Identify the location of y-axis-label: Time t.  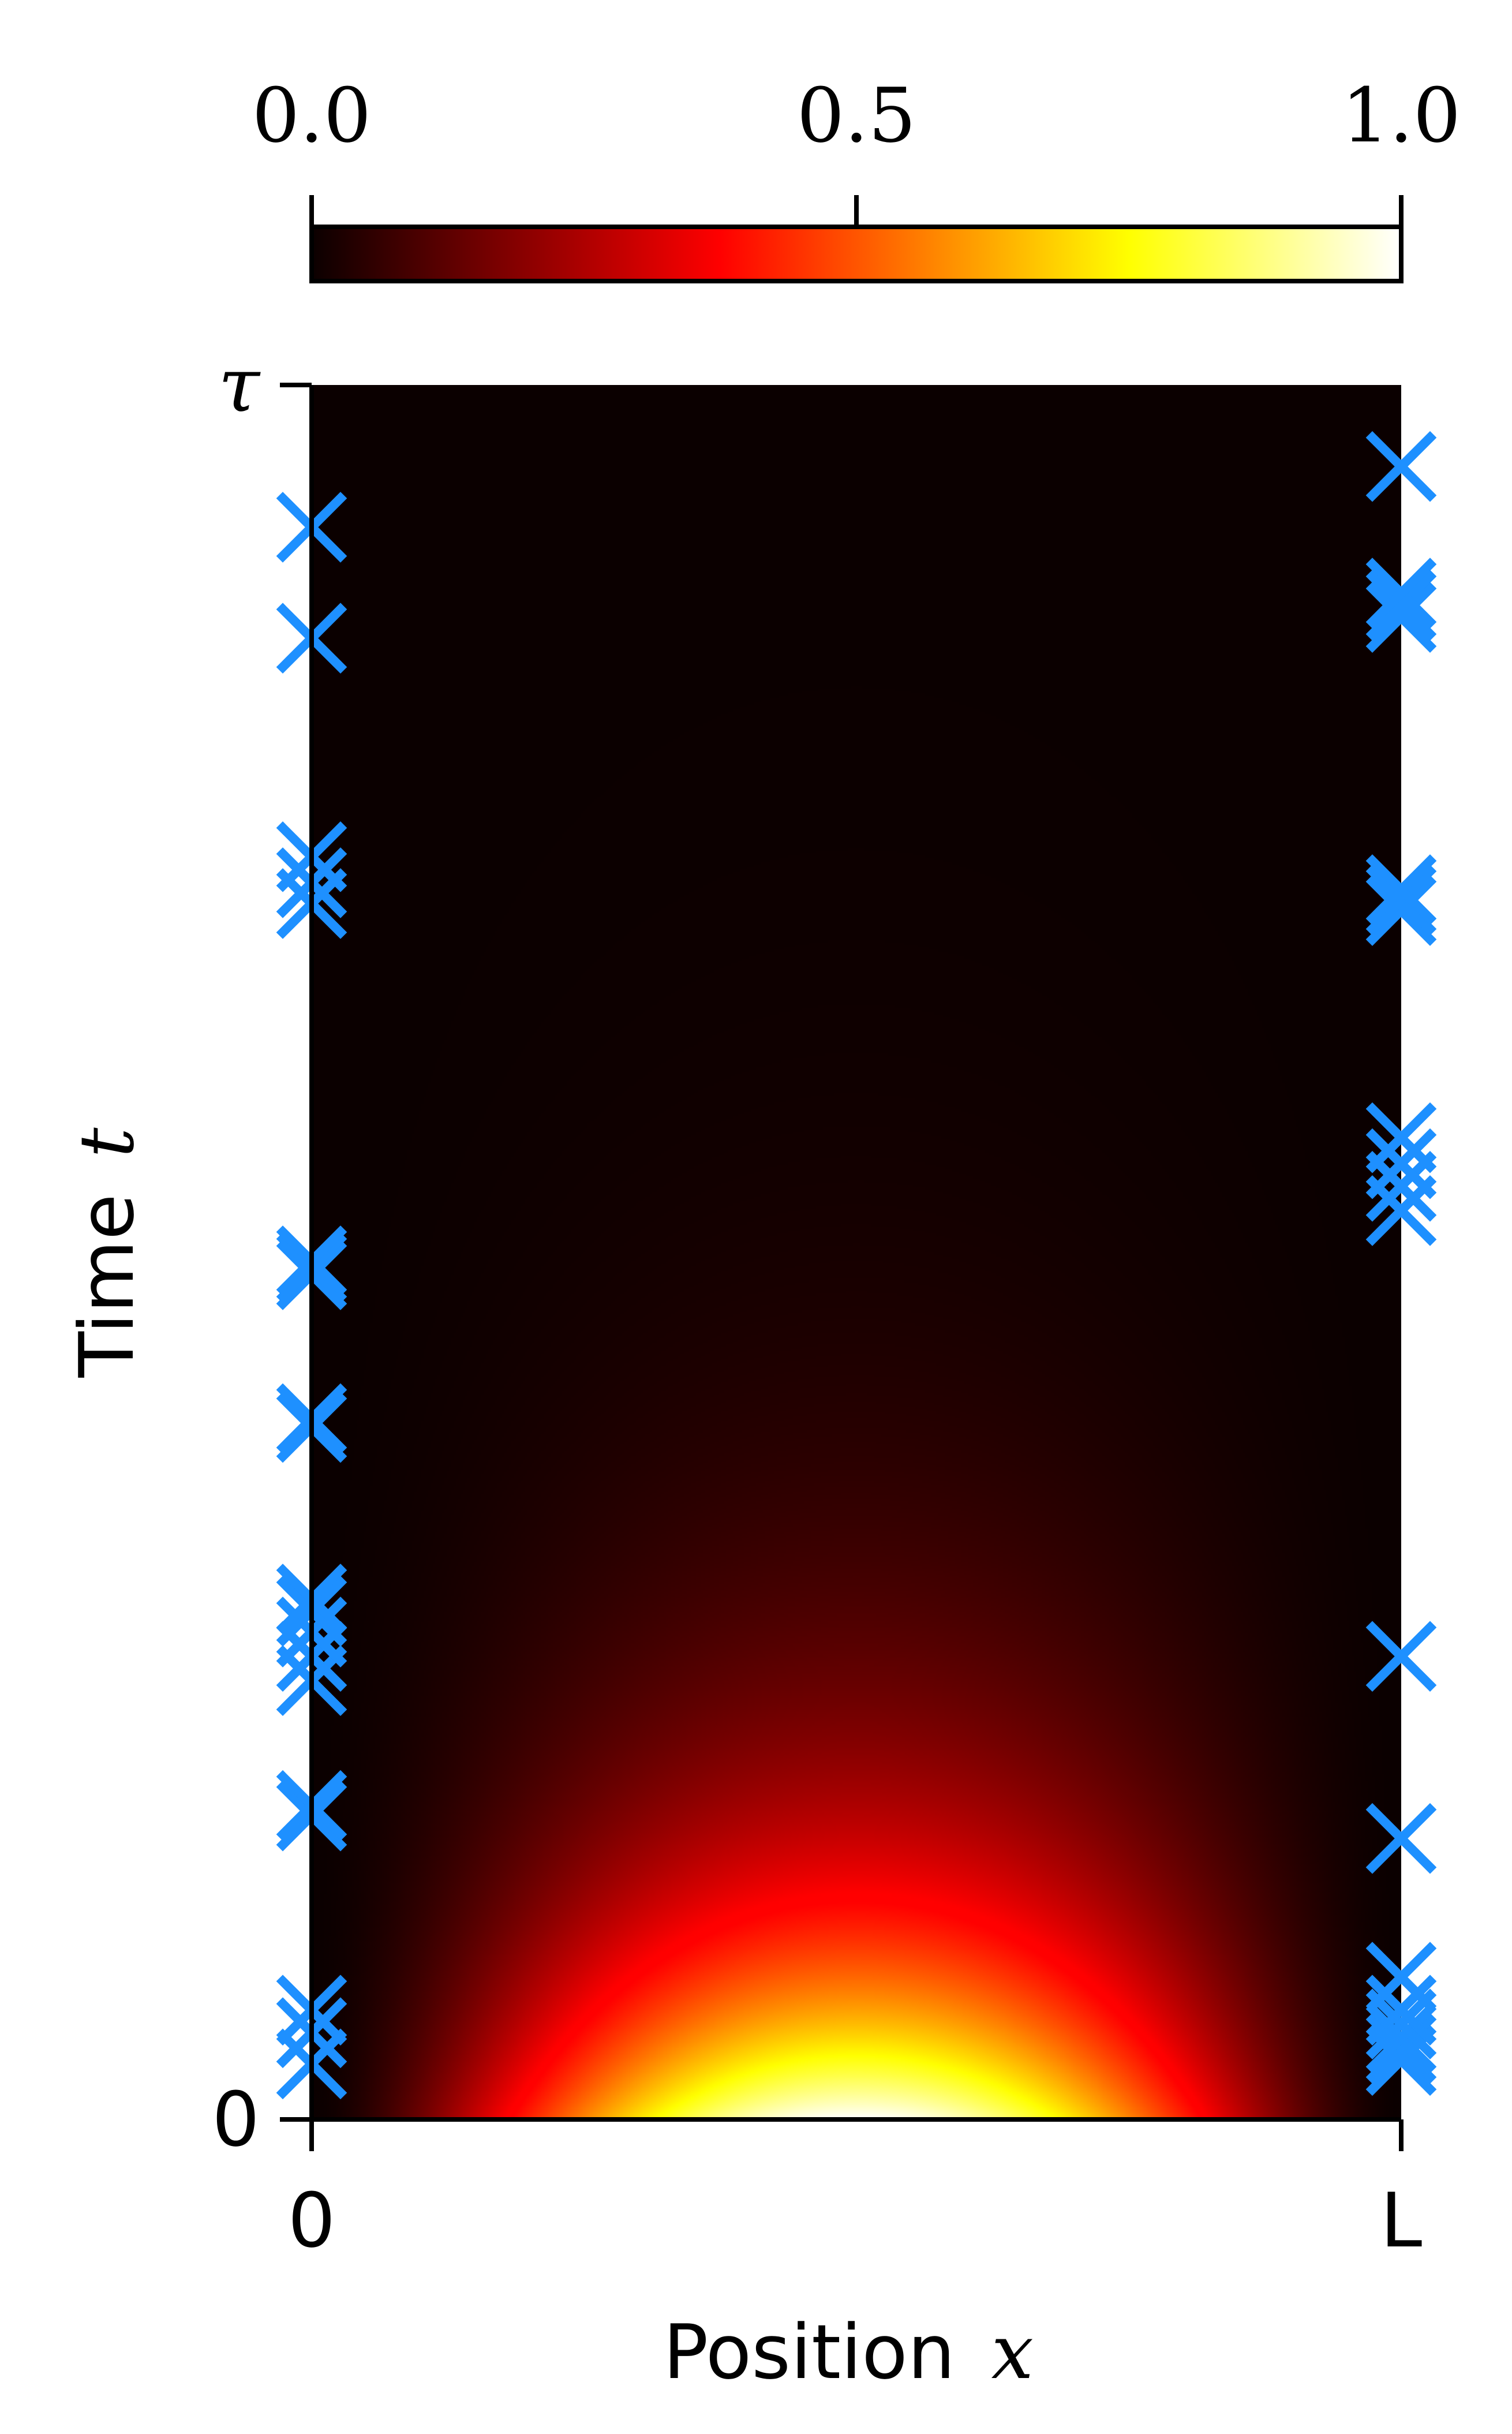
(107, 1252).